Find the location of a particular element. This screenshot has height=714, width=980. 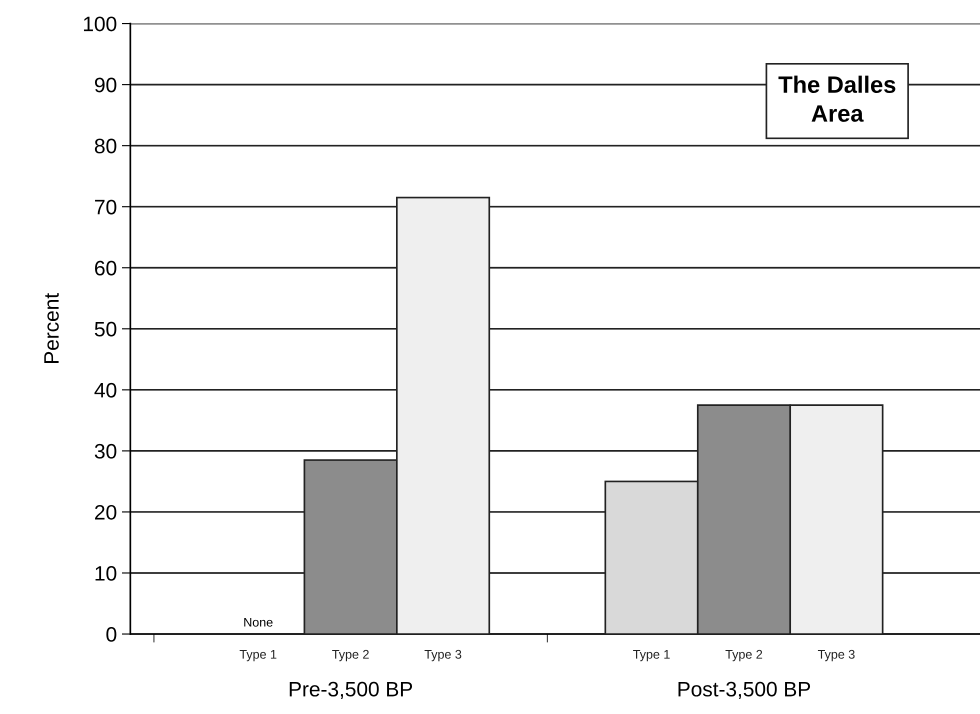

y-tick-label: 40 is located at coordinates (105, 390).